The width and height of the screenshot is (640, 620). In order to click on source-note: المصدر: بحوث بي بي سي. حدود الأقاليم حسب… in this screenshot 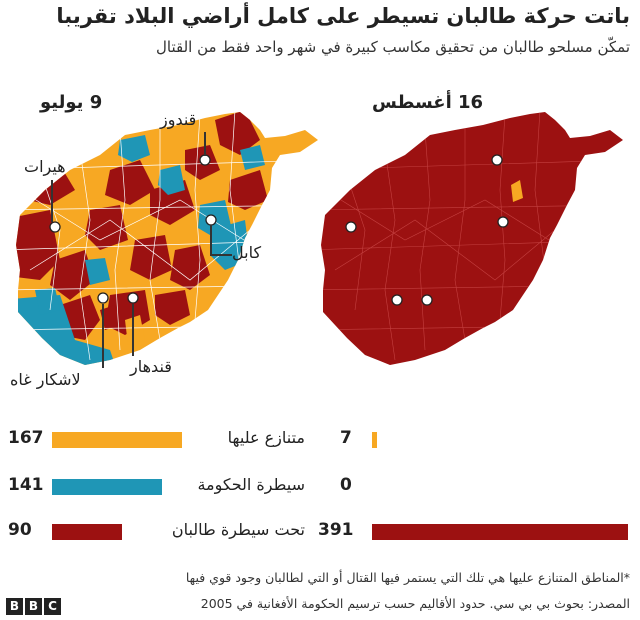, I will do `click(415, 603)`.